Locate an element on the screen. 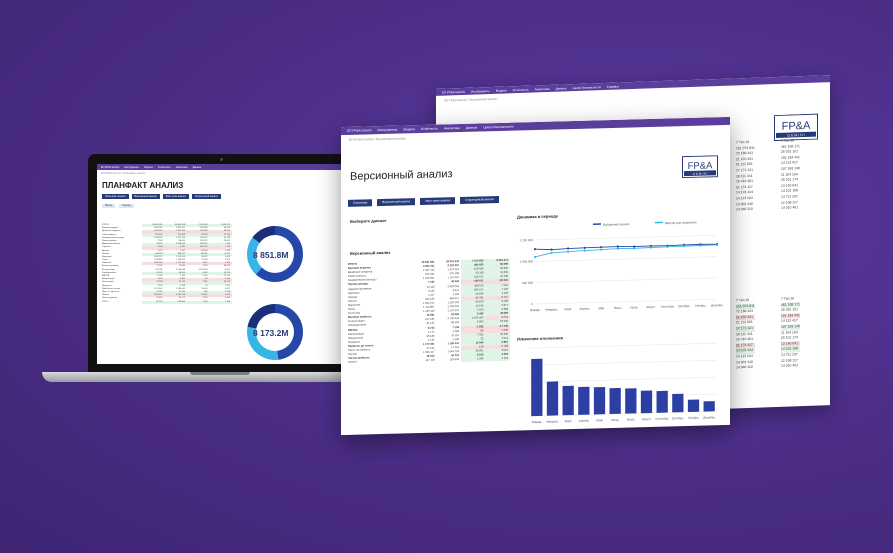 This screenshot has width=893, height=553. table-row: Логистика 1 169 116 1 172 431 3 315 0 284 is located at coordinates (167, 264).